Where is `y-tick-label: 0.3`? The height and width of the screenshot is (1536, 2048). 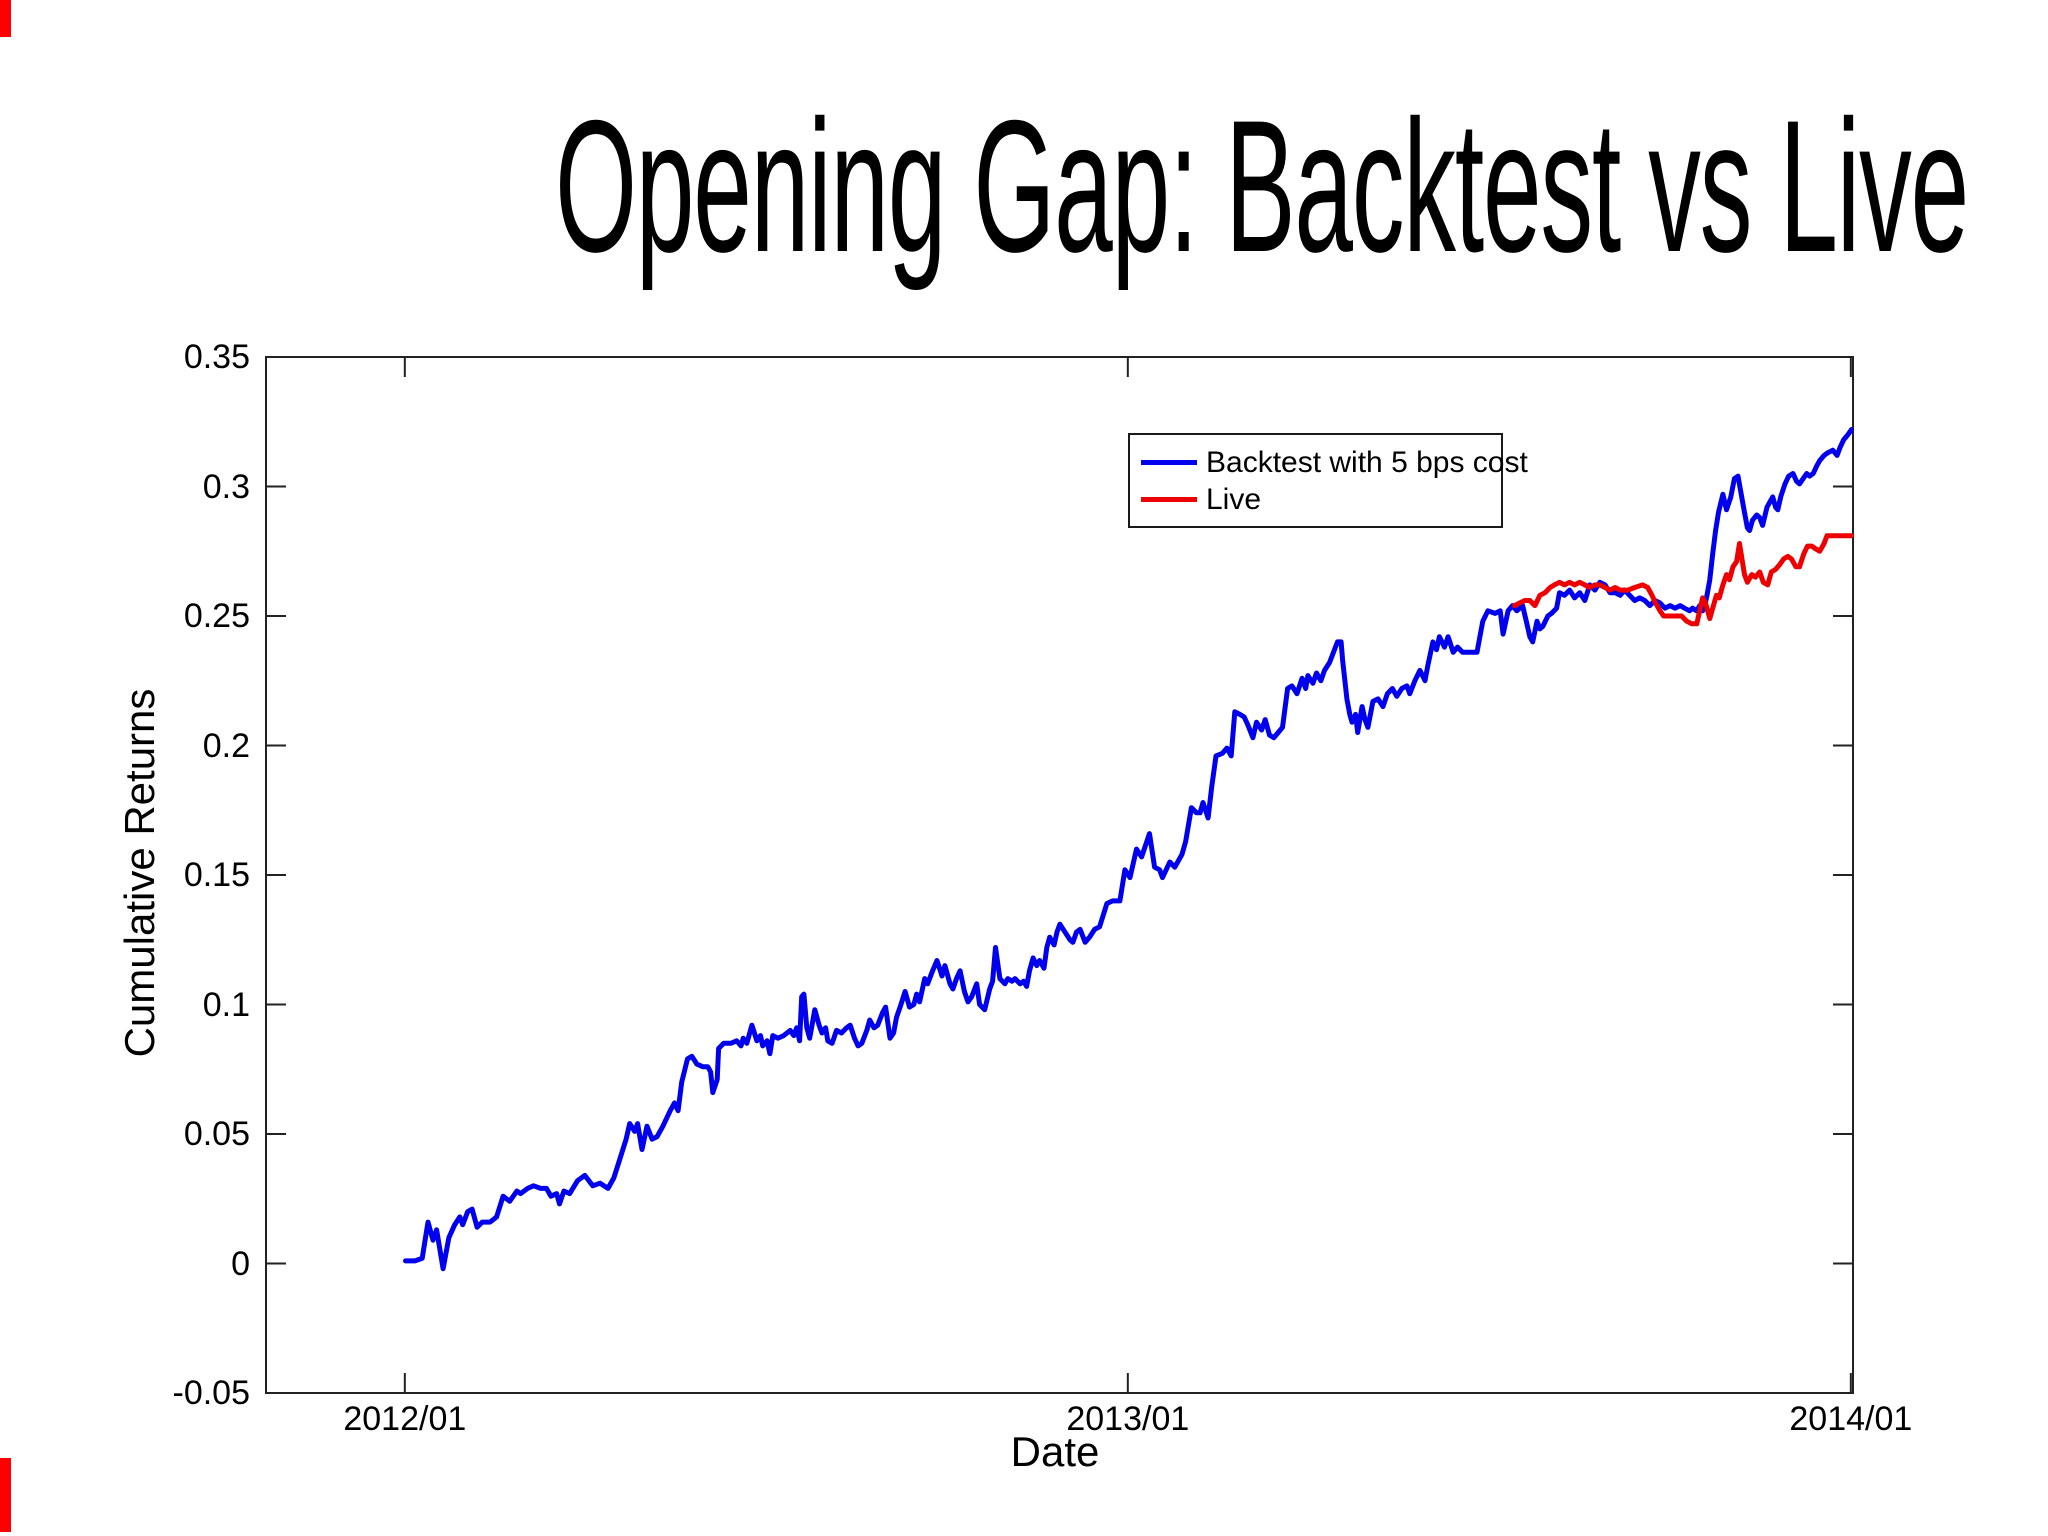
y-tick-label: 0.3 is located at coordinates (226, 486).